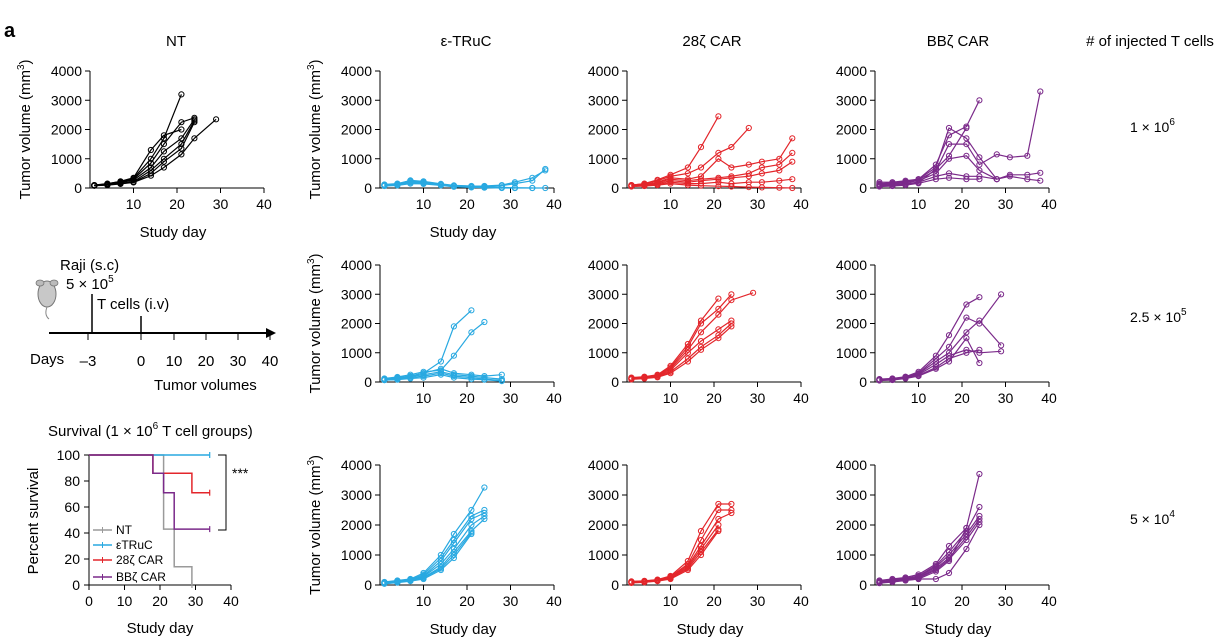 This screenshot has width=1226, height=637. What do you see at coordinates (123, 545) in the screenshot?
I see `legend-item: εTRuC` at bounding box center [123, 545].